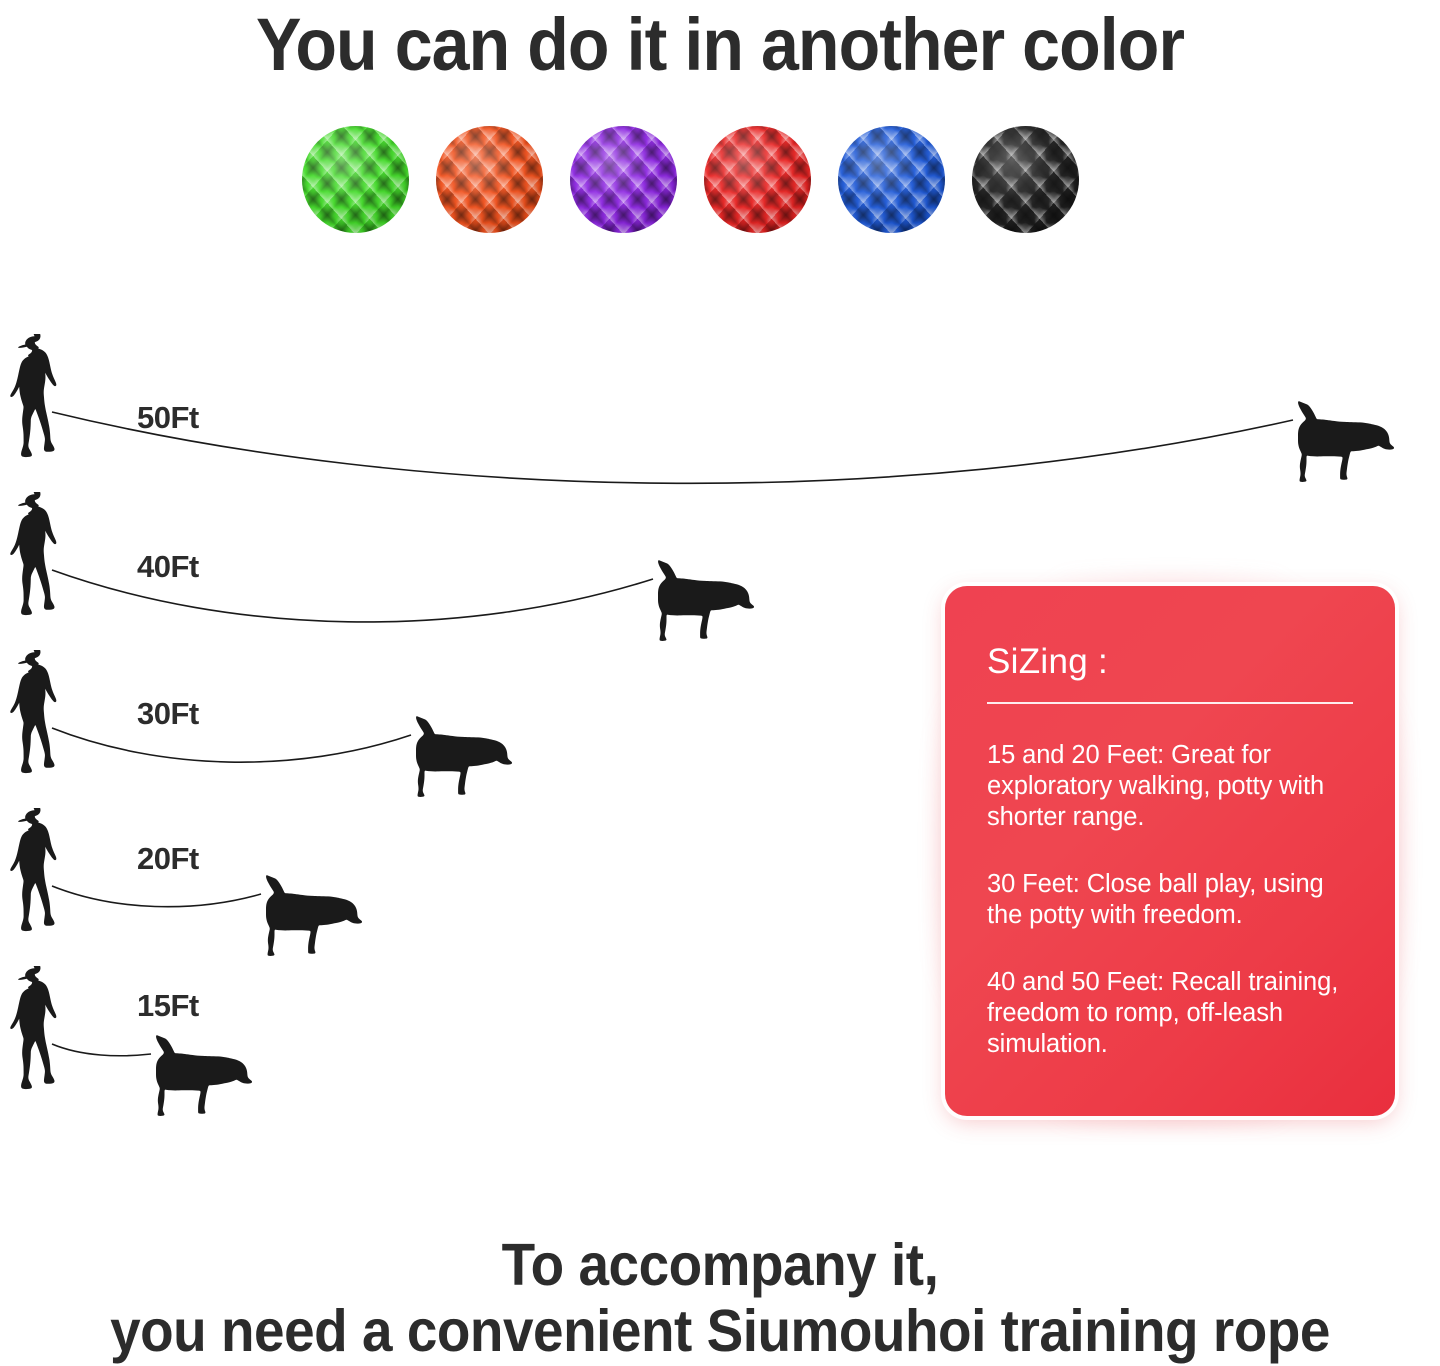  I want to click on color-swatch-blue, so click(891, 179).